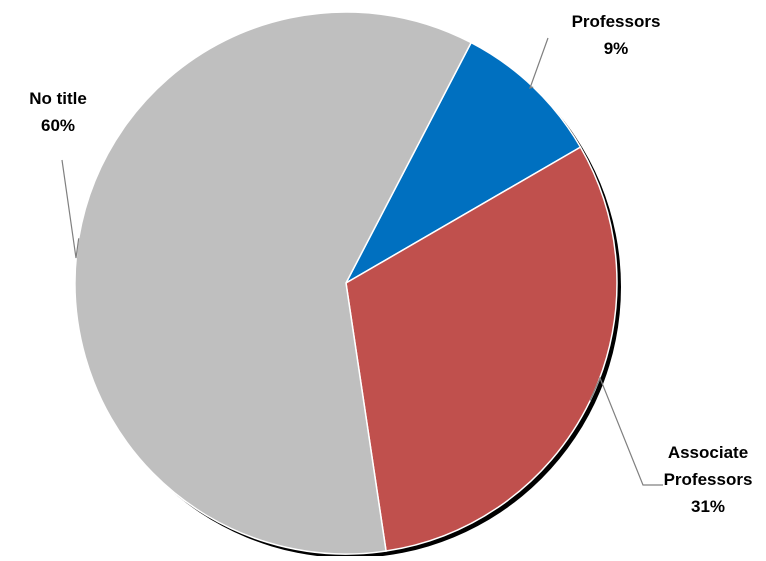  Describe the element at coordinates (616, 48) in the screenshot. I see `slice-label-line: 9%` at that location.